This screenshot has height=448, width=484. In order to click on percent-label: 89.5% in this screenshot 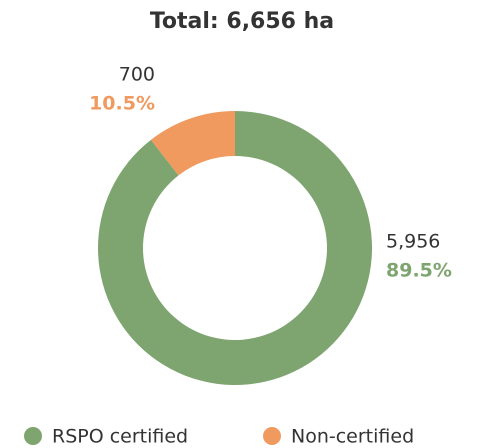, I will do `click(419, 271)`.